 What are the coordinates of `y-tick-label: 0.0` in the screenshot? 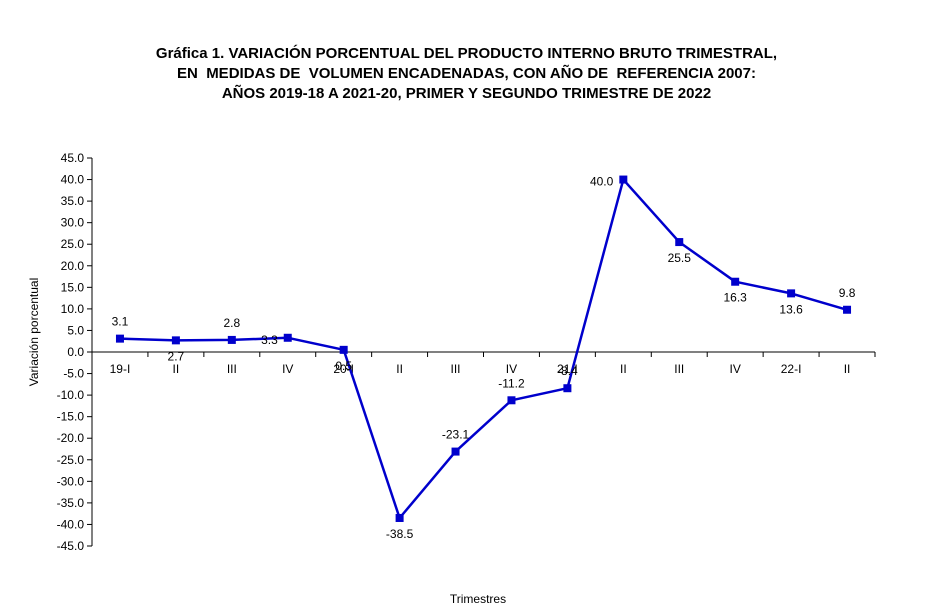 It's located at (75, 352).